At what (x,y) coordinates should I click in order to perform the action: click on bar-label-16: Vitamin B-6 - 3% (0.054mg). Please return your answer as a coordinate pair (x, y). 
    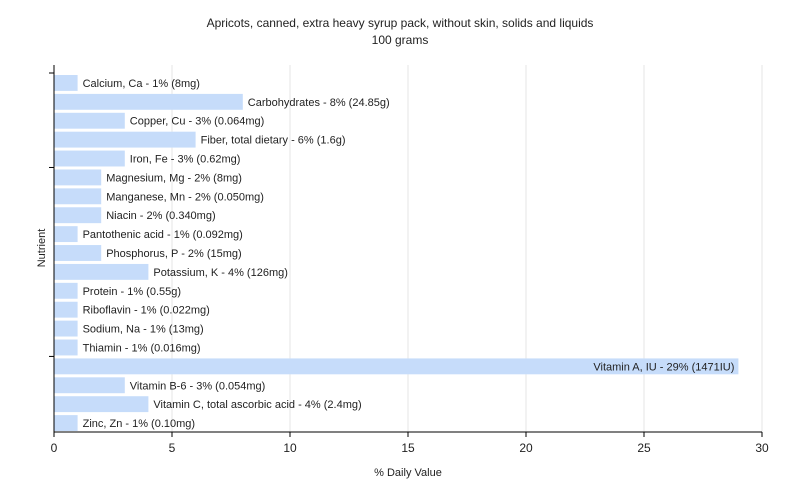
    Looking at the image, I should click on (198, 386).